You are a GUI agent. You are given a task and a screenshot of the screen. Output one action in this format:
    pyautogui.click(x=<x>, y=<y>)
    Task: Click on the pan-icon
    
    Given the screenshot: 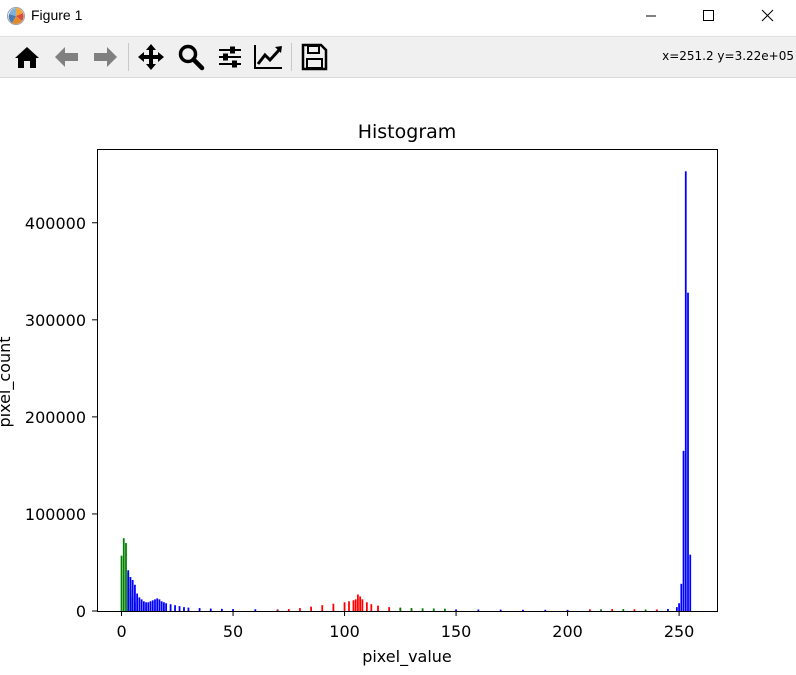 What is the action you would take?
    pyautogui.click(x=151, y=57)
    